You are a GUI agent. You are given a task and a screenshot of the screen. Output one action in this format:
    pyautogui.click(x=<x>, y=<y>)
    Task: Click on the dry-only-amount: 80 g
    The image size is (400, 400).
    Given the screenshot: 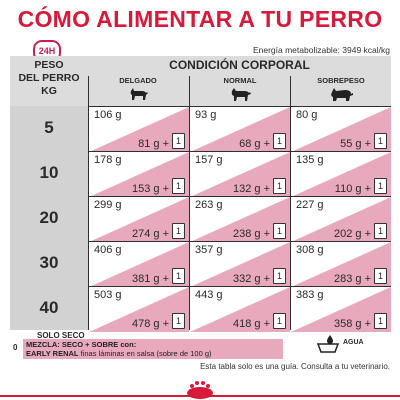 What is the action you would take?
    pyautogui.click(x=307, y=115)
    